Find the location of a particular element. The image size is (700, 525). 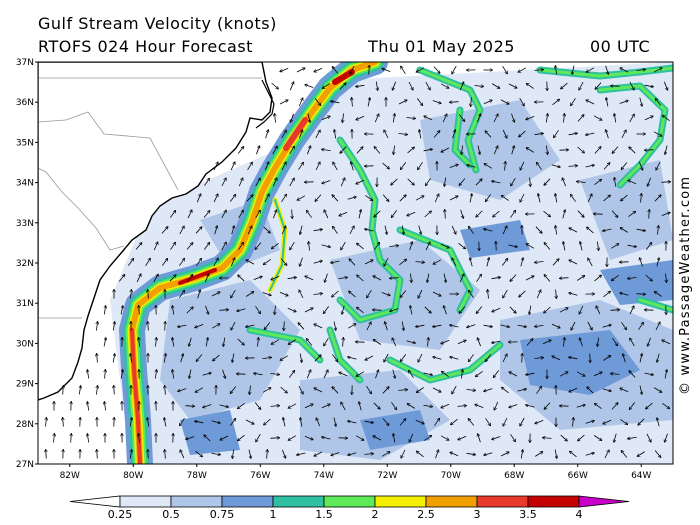

lon-tick-label: 74W is located at coordinates (324, 476).